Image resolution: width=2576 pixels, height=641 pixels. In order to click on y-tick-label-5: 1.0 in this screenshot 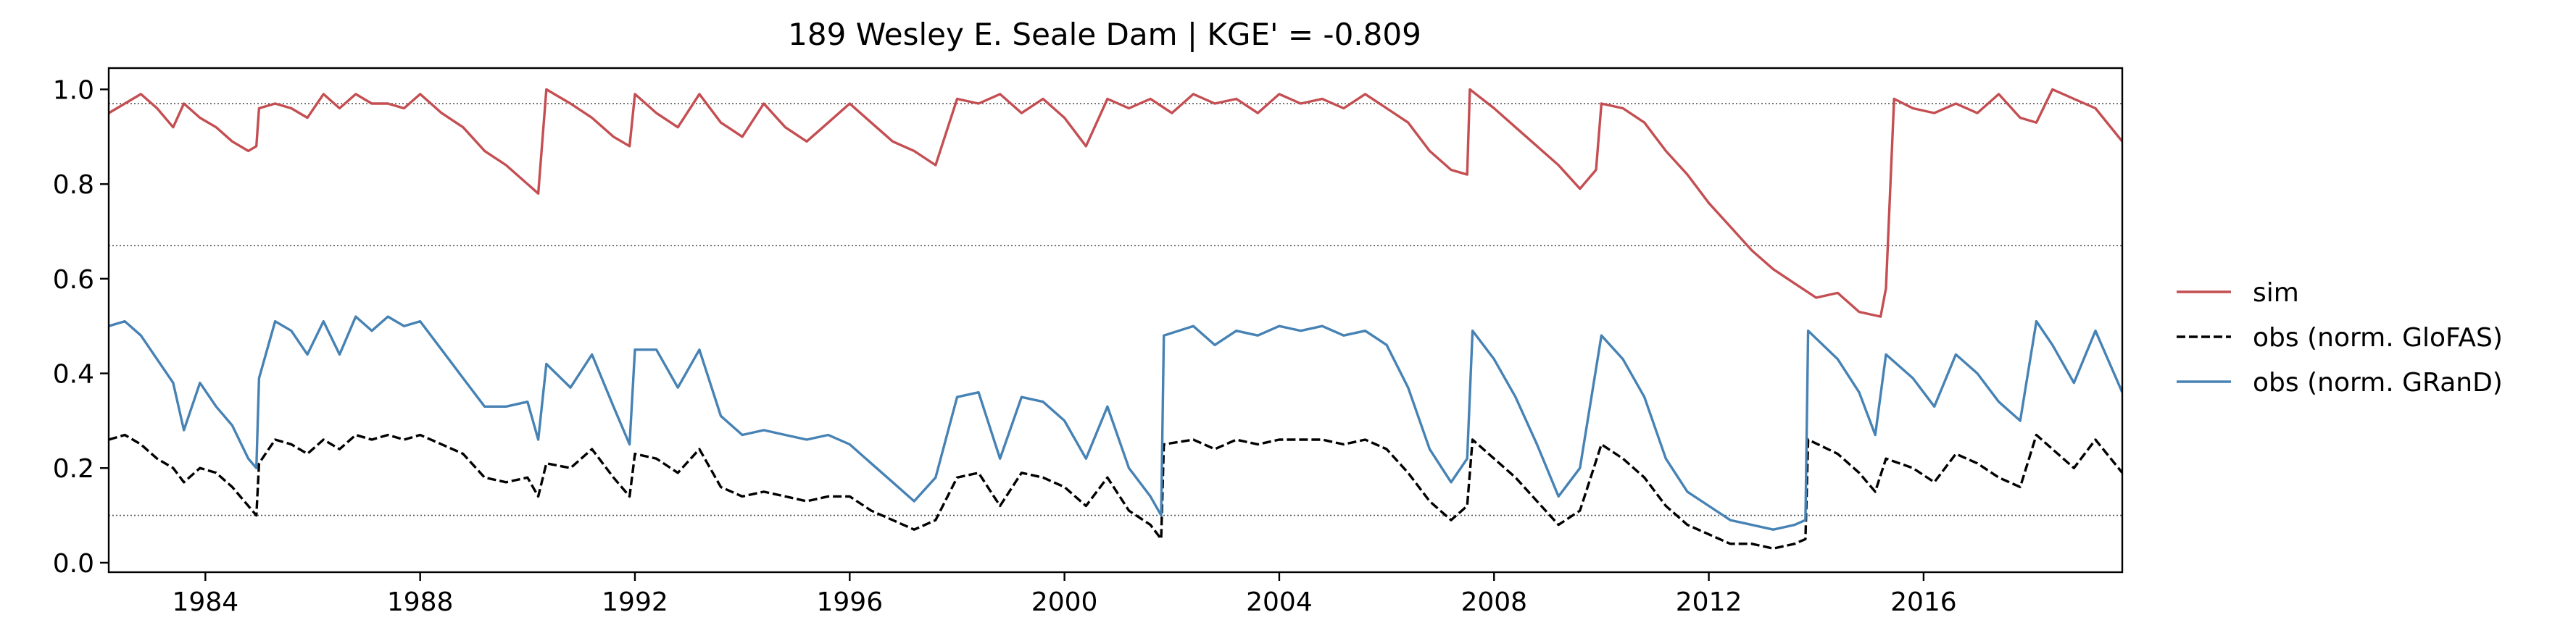, I will do `click(73, 90)`.